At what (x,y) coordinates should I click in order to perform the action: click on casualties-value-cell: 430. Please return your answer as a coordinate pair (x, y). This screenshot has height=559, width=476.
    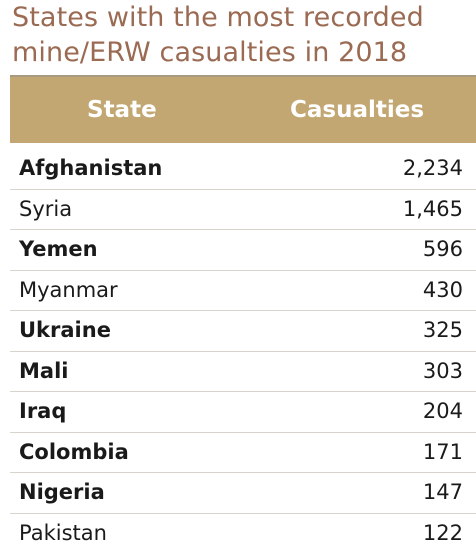
    Looking at the image, I should click on (442, 289).